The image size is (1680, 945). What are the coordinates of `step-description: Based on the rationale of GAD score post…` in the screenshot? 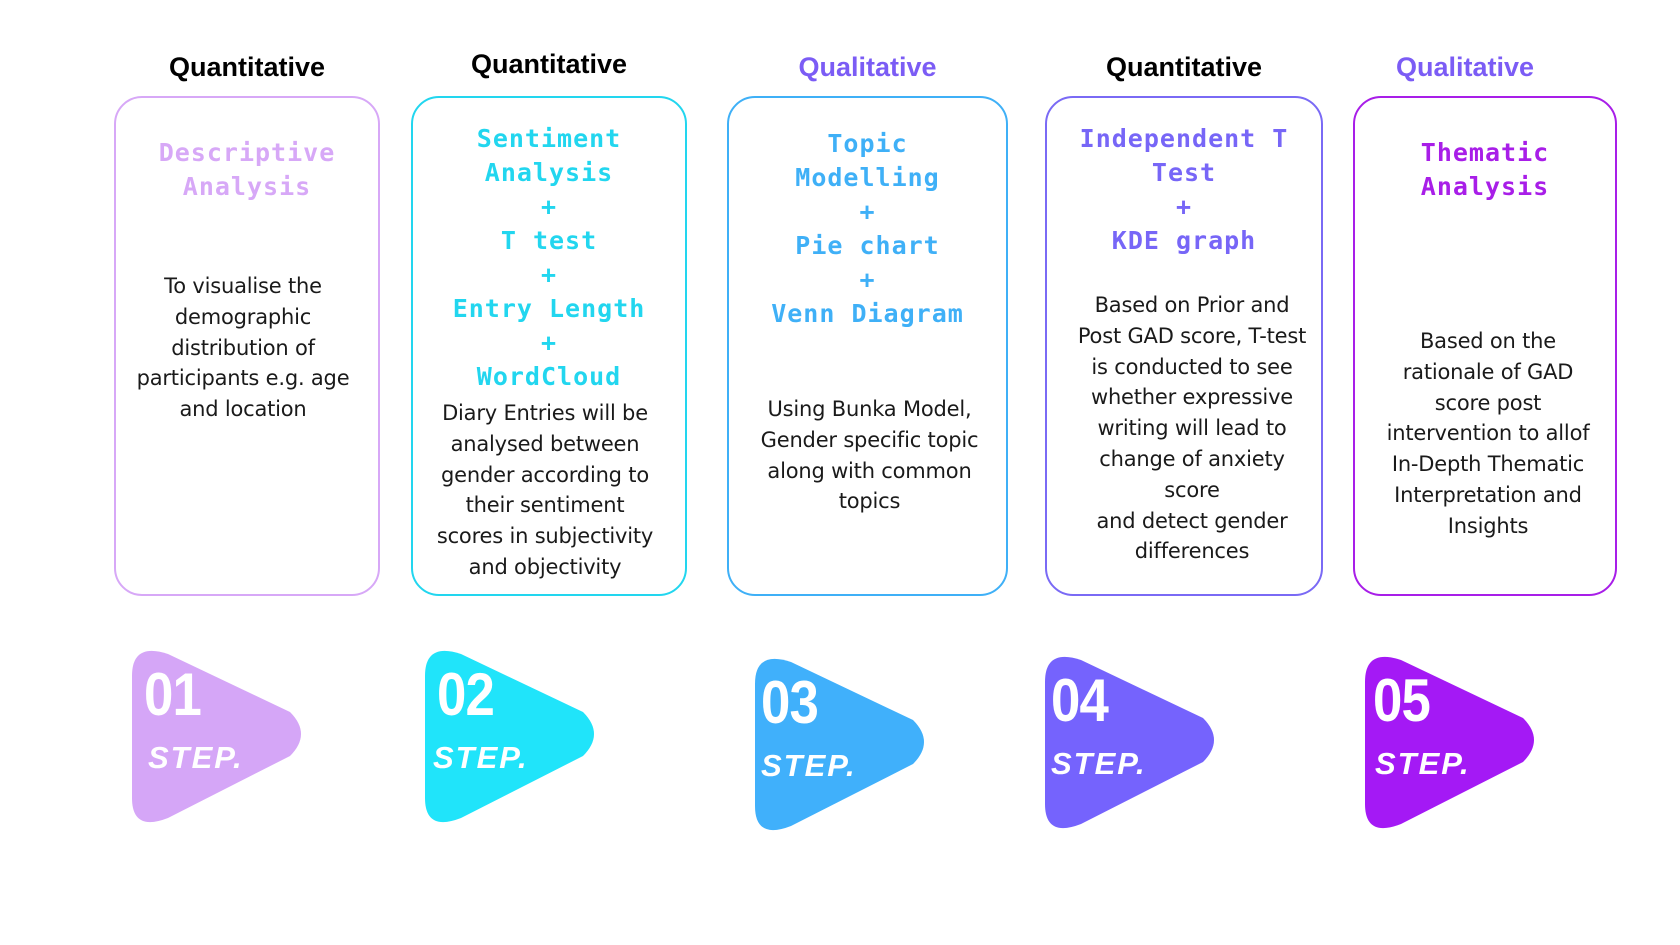 It's located at (1488, 434).